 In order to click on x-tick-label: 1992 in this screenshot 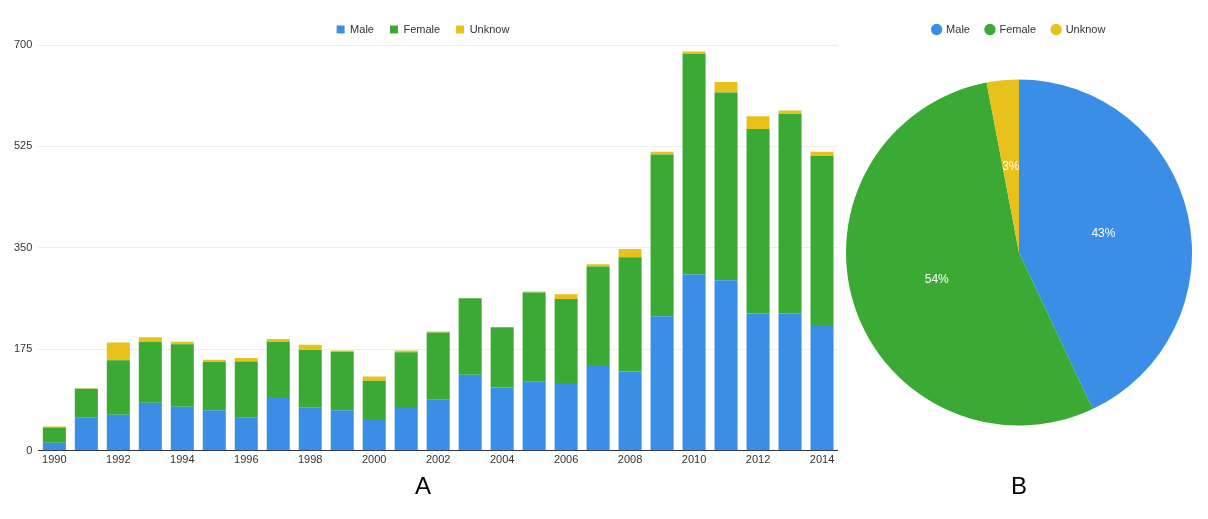, I will do `click(118, 459)`.